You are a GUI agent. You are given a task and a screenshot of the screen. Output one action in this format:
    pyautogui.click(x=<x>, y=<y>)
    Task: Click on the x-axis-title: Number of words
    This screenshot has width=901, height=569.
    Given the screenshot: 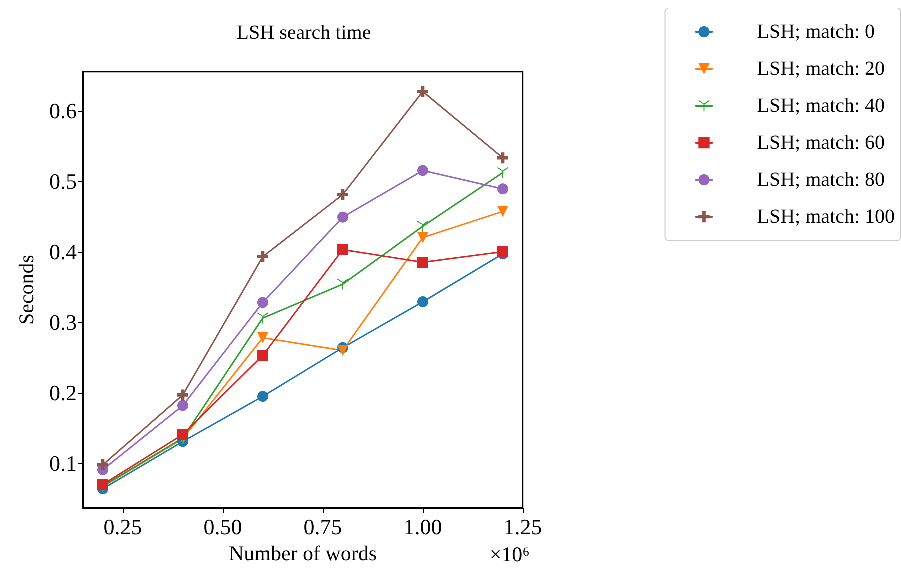 What is the action you would take?
    pyautogui.click(x=303, y=554)
    